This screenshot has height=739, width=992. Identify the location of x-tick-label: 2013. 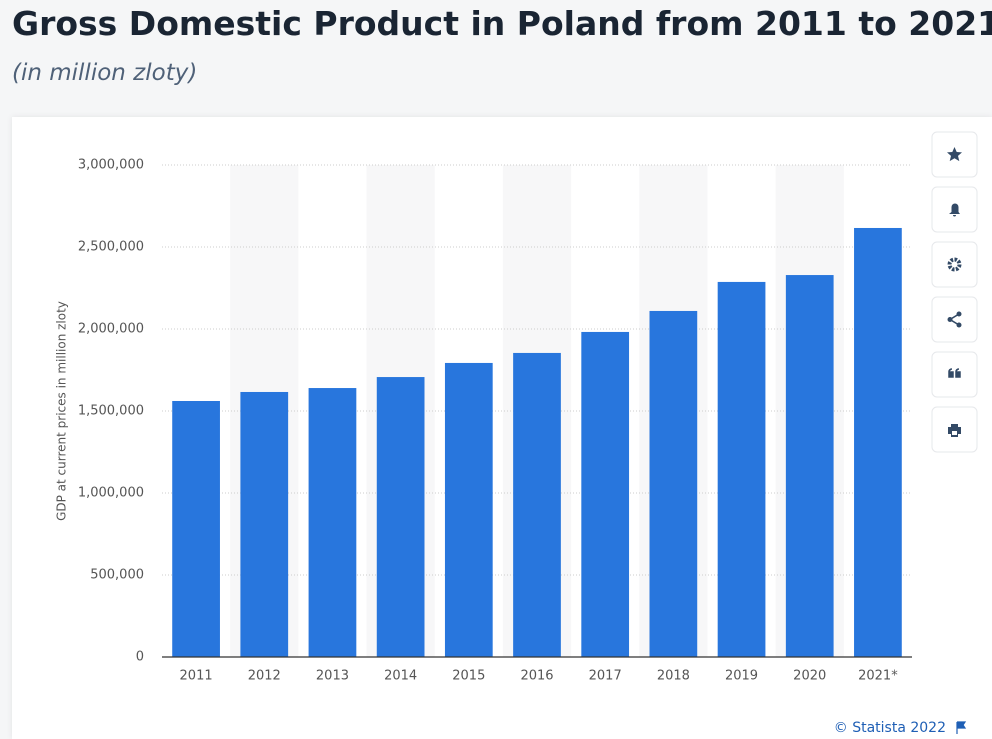
(332, 676).